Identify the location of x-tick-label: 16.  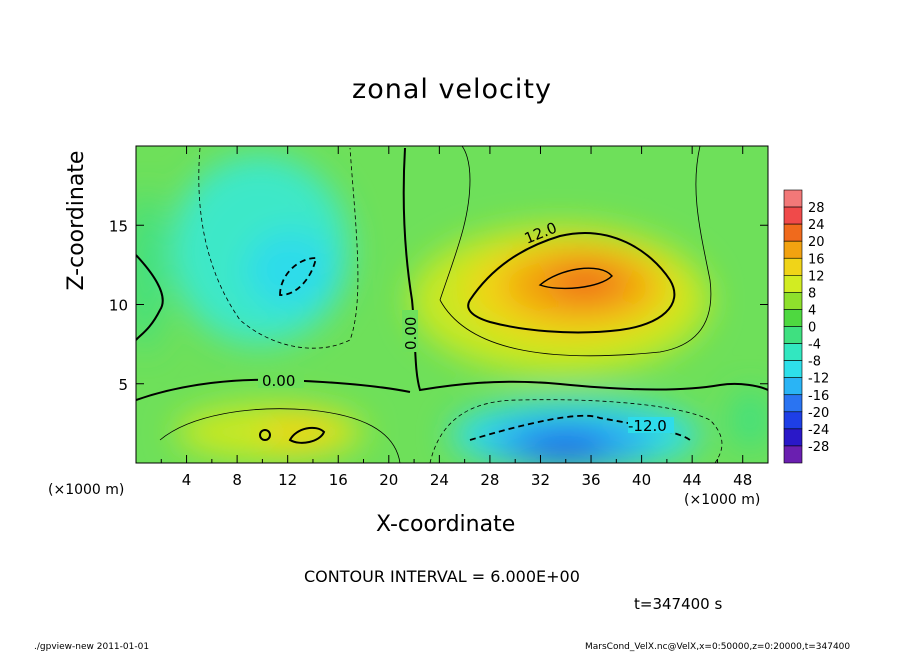
(338, 480).